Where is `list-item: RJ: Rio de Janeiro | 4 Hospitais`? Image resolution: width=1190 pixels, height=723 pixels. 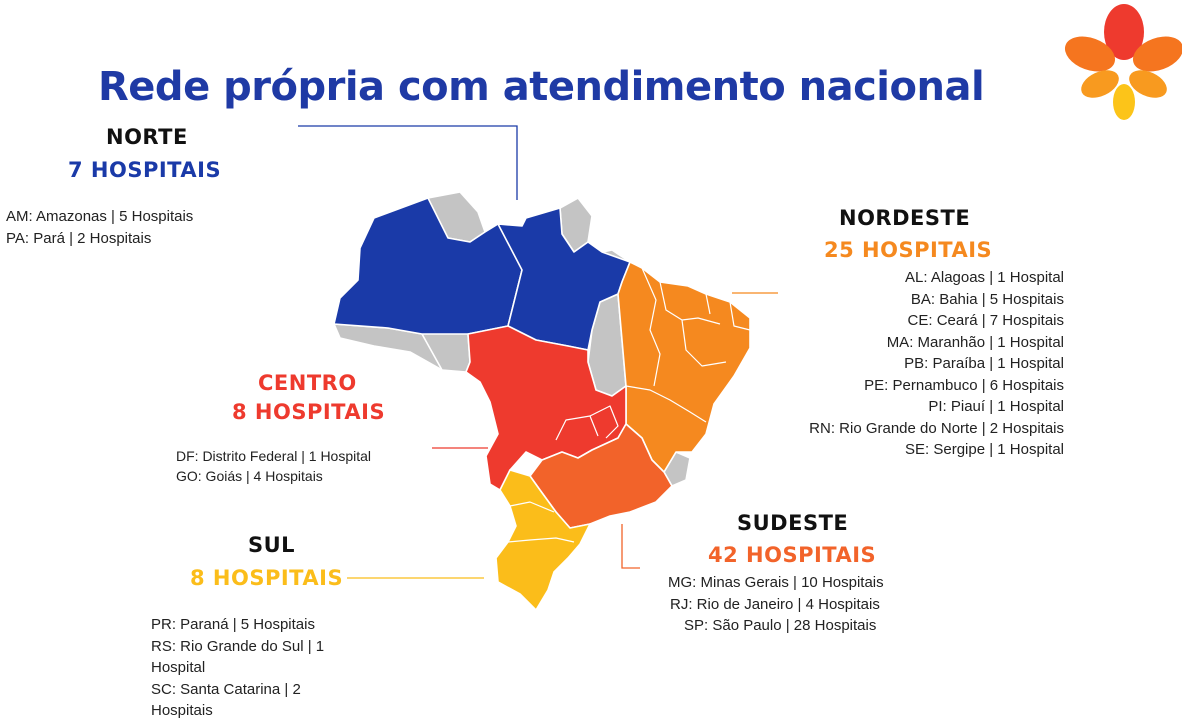 list-item: RJ: Rio de Janeiro | 4 Hospitais is located at coordinates (775, 604).